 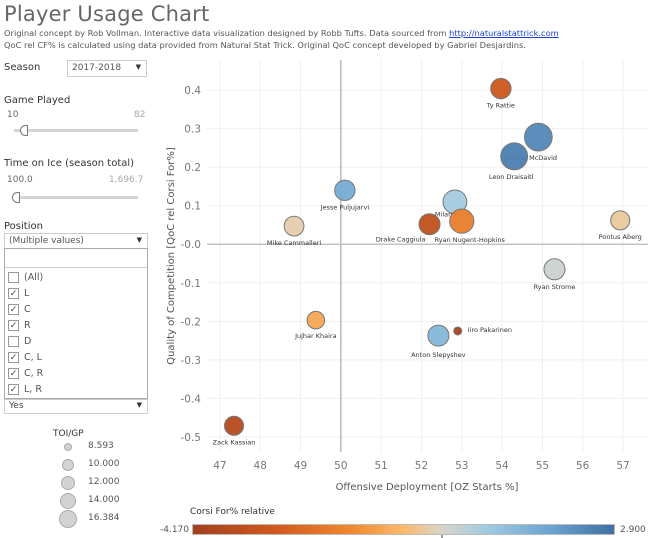 I want to click on x-tick-label: 54, so click(x=502, y=466).